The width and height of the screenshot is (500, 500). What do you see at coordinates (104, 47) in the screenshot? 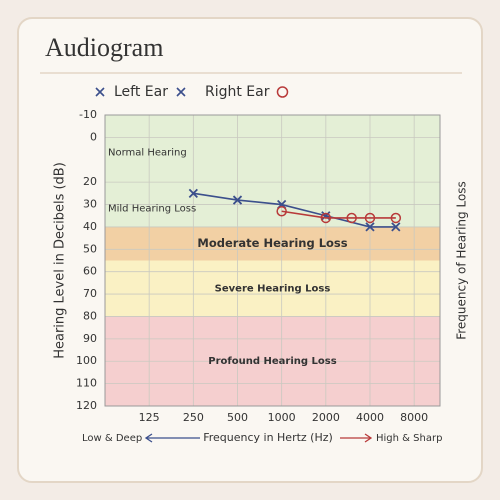
I see `title: Audiogram` at bounding box center [104, 47].